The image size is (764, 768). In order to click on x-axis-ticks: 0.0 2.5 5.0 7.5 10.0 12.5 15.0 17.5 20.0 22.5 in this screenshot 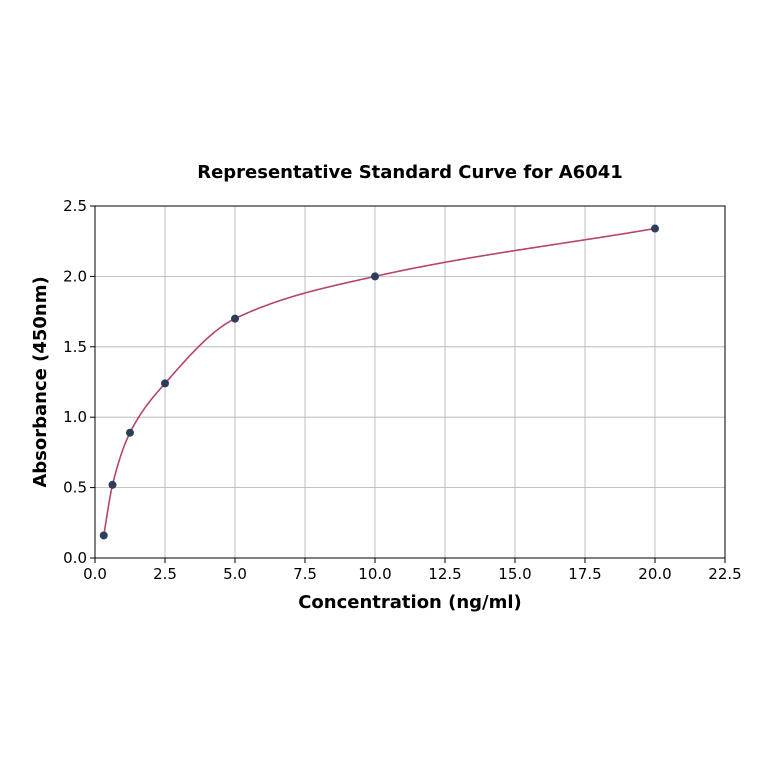, I will do `click(412, 570)`.